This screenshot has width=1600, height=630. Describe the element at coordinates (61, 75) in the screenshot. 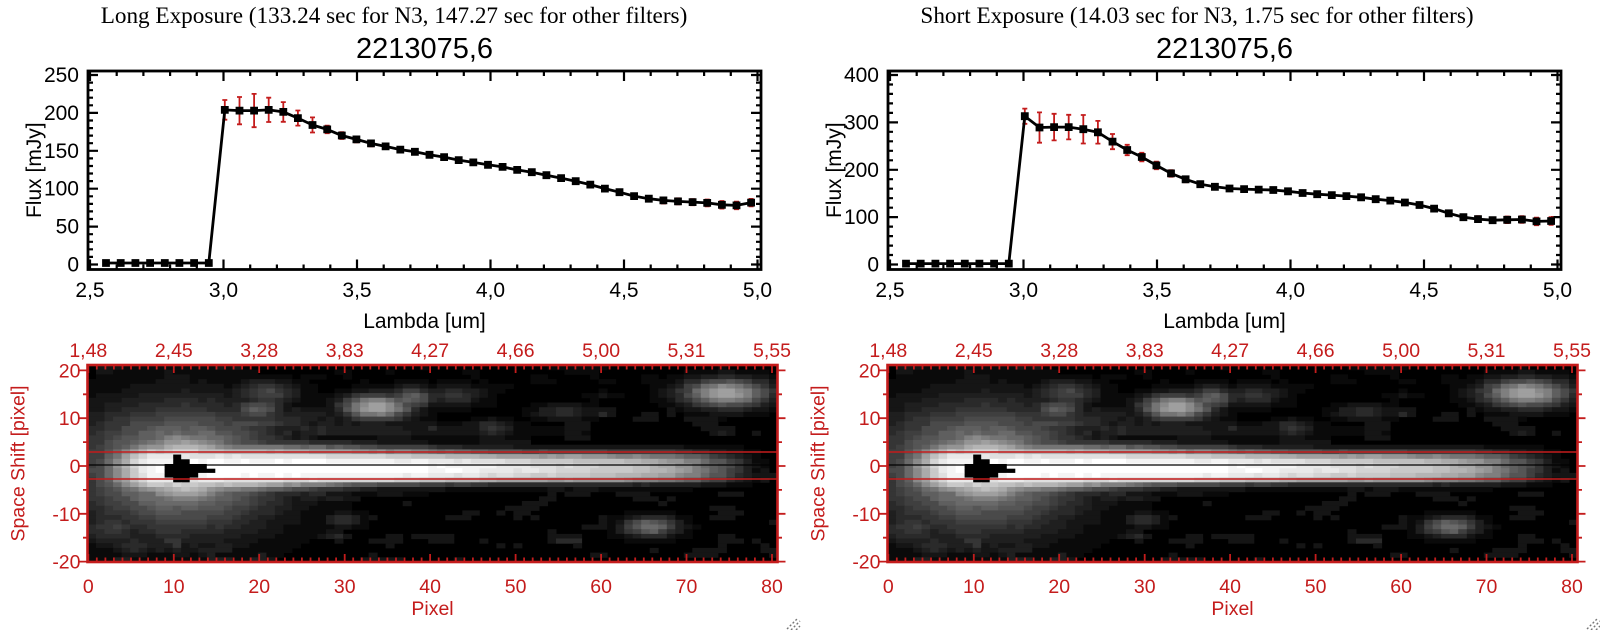

I see `svg-text: 250` at that location.